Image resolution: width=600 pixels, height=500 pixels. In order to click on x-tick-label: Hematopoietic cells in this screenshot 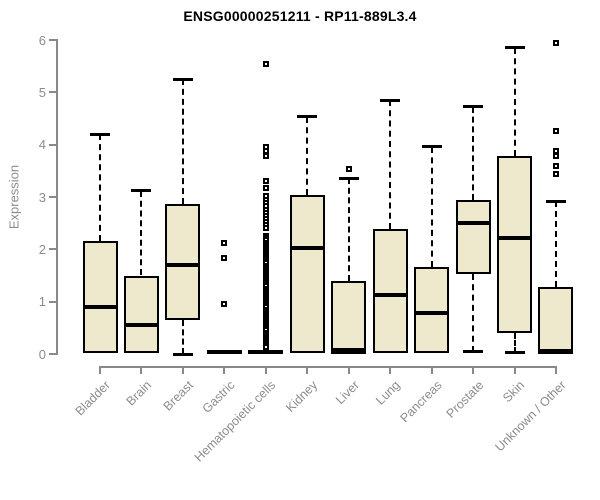, I will do `click(235, 421)`.